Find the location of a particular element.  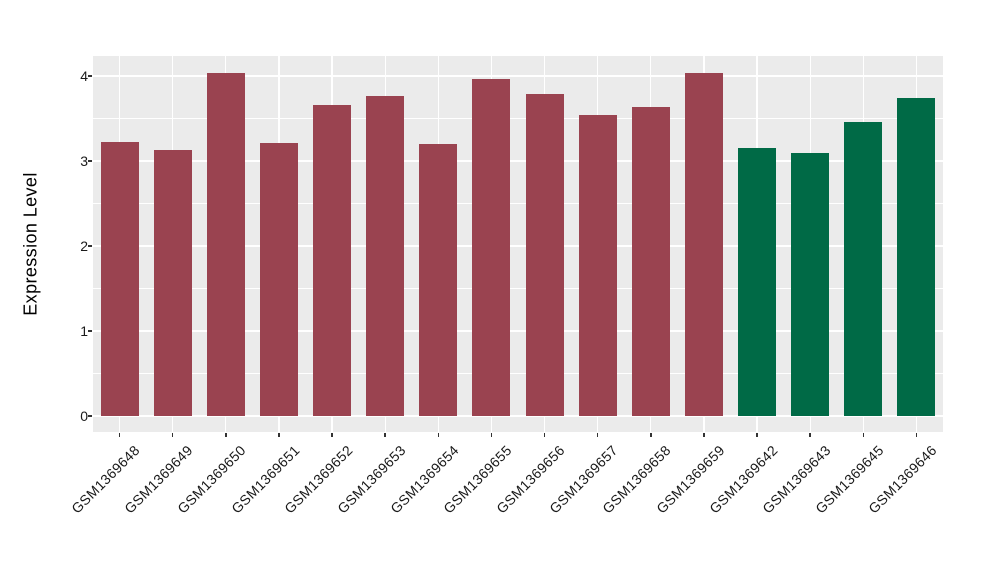

bar-GSM1369658 is located at coordinates (650, 261).